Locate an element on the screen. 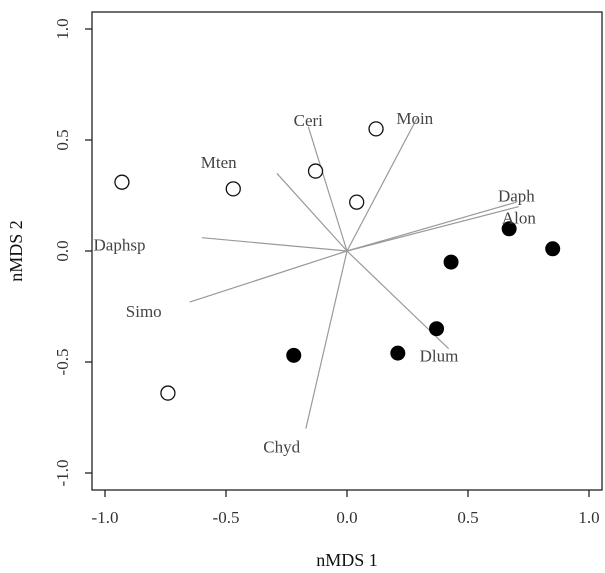 This screenshot has height=573, width=605. x-tick-label: 1.0 is located at coordinates (588, 517).